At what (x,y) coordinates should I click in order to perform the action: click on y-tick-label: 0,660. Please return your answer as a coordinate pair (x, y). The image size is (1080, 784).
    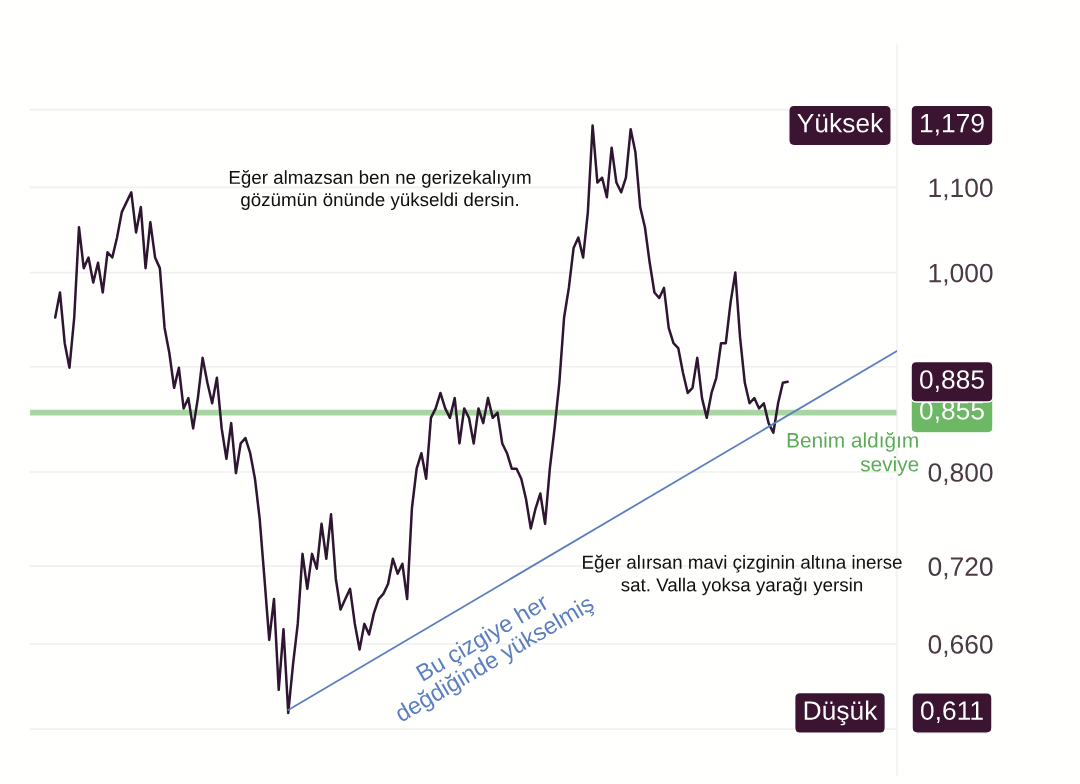
    Looking at the image, I should click on (960, 646).